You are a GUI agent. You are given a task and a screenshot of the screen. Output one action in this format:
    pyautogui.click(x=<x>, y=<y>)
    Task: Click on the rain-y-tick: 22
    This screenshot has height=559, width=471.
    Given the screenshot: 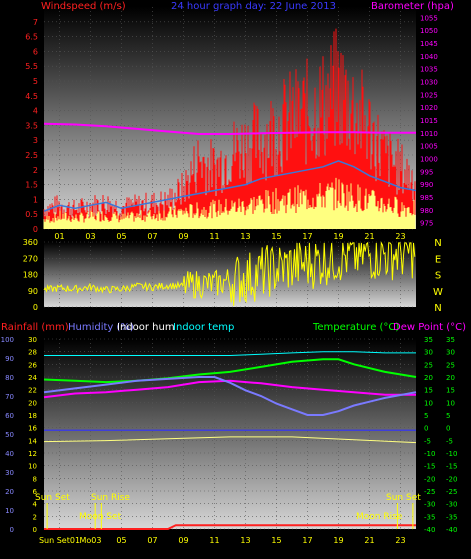 What is the action you would take?
    pyautogui.click(x=32, y=391)
    